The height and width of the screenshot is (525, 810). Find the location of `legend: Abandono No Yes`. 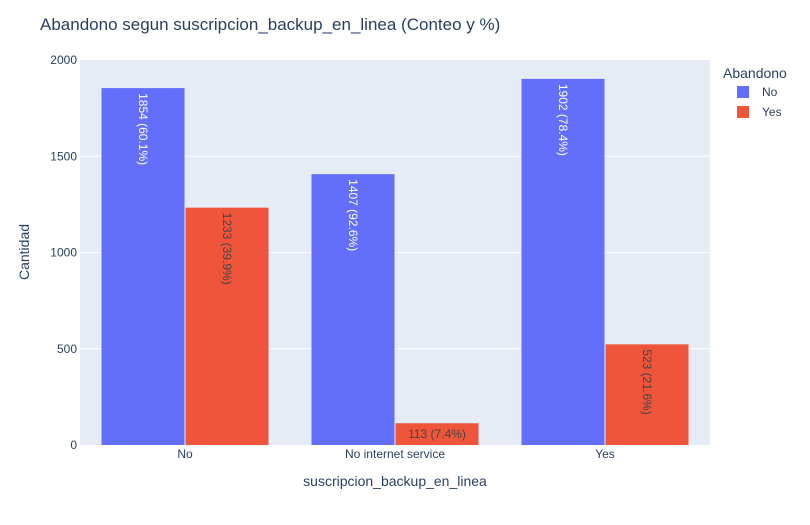

legend: Abandono No Yes is located at coordinates (755, 92).